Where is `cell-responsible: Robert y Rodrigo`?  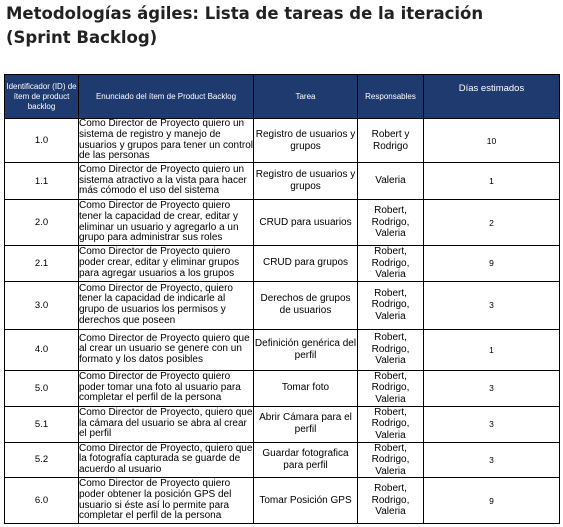
cell-responsible: Robert y Rodrigo is located at coordinates (390, 140).